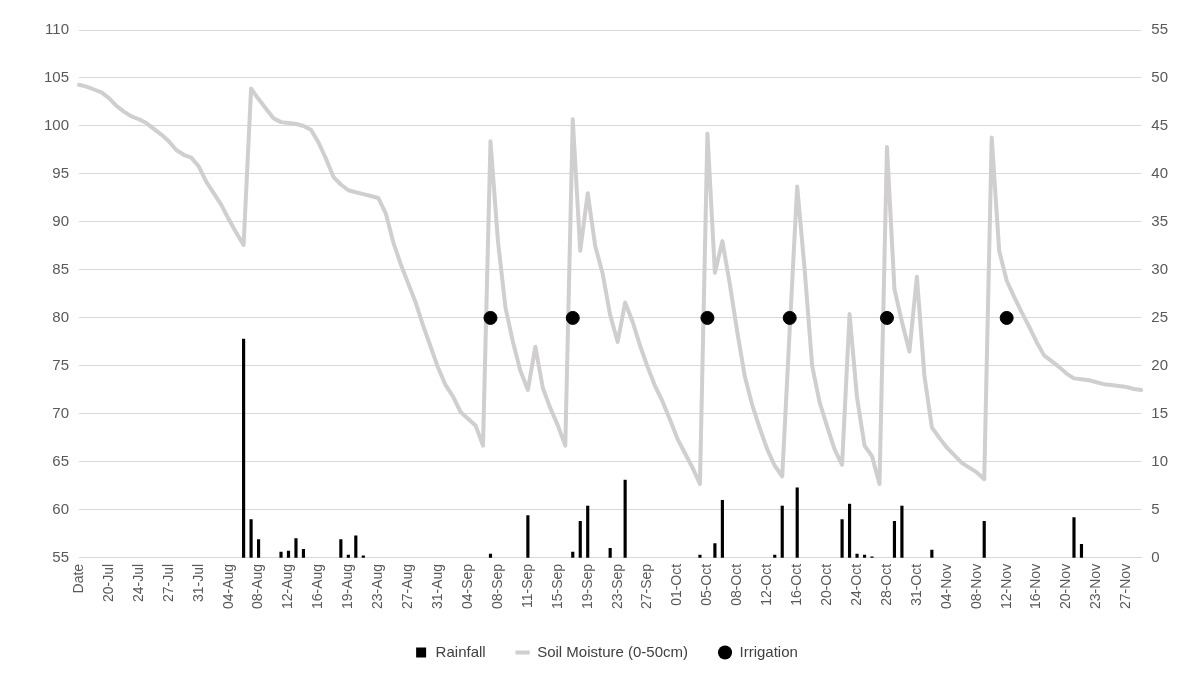  Describe the element at coordinates (736, 584) in the screenshot. I see `x-tick-label: 08-Oct` at that location.